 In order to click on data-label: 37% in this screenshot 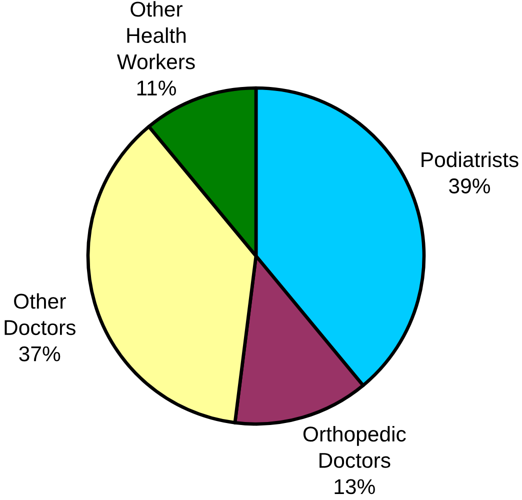, I will do `click(39, 354)`.